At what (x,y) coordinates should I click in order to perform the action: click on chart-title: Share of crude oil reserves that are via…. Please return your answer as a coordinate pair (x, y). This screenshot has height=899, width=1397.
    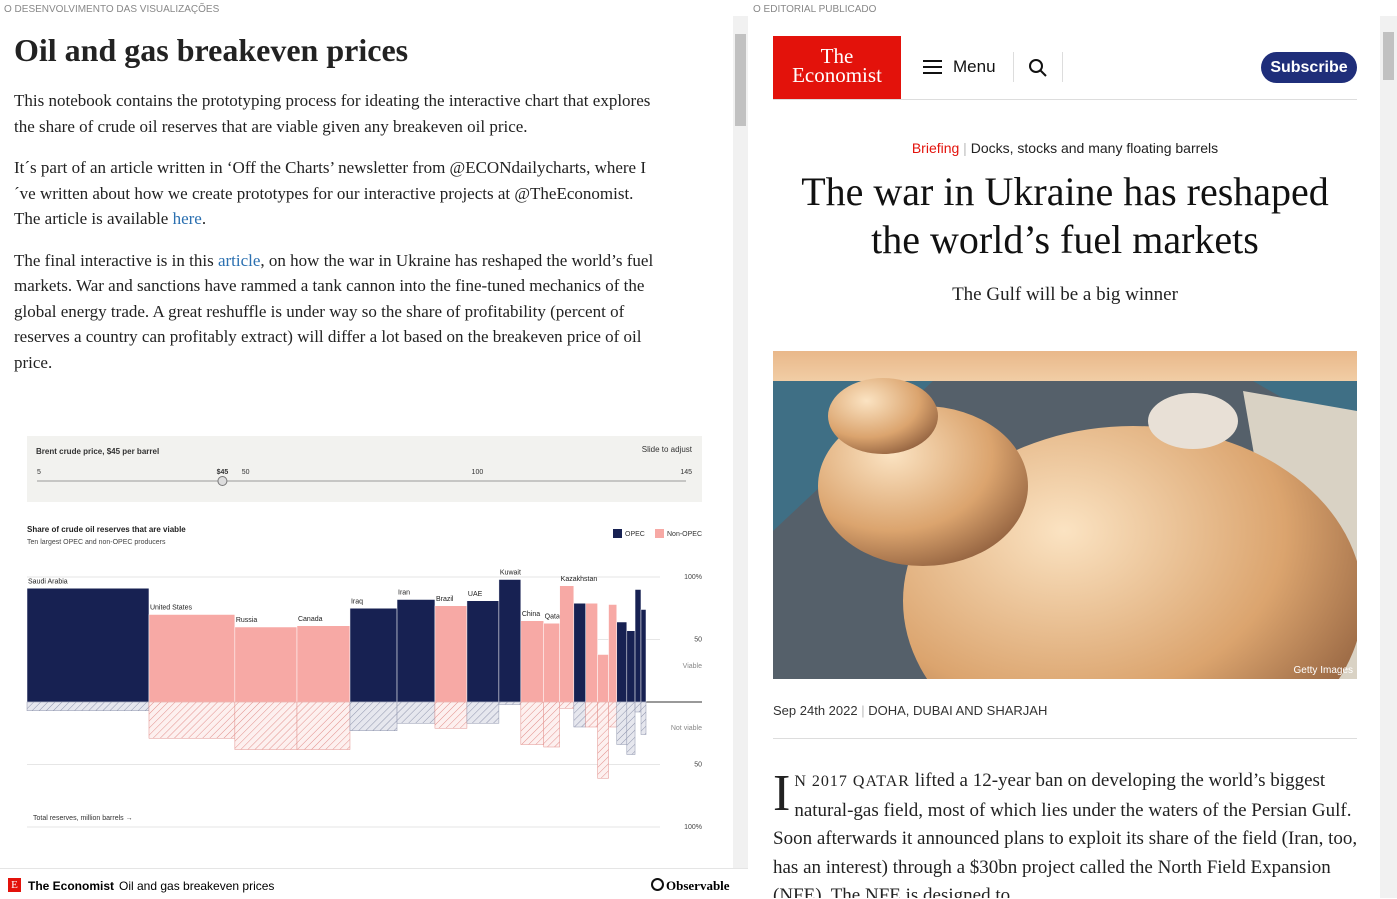
    Looking at the image, I should click on (106, 529).